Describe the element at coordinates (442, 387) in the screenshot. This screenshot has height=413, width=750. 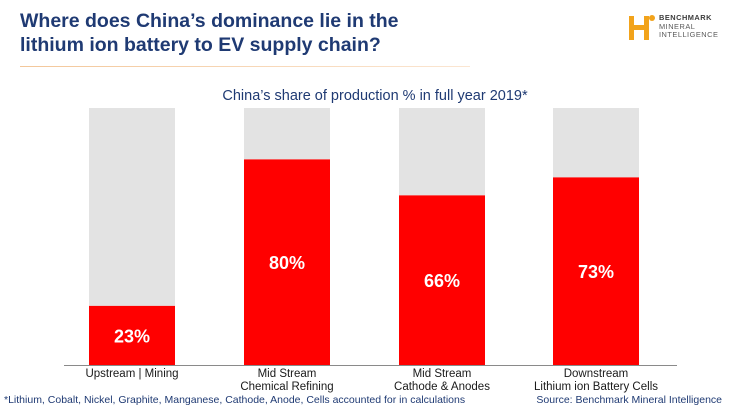
I see `category-label: Cathode & Anodes` at that location.